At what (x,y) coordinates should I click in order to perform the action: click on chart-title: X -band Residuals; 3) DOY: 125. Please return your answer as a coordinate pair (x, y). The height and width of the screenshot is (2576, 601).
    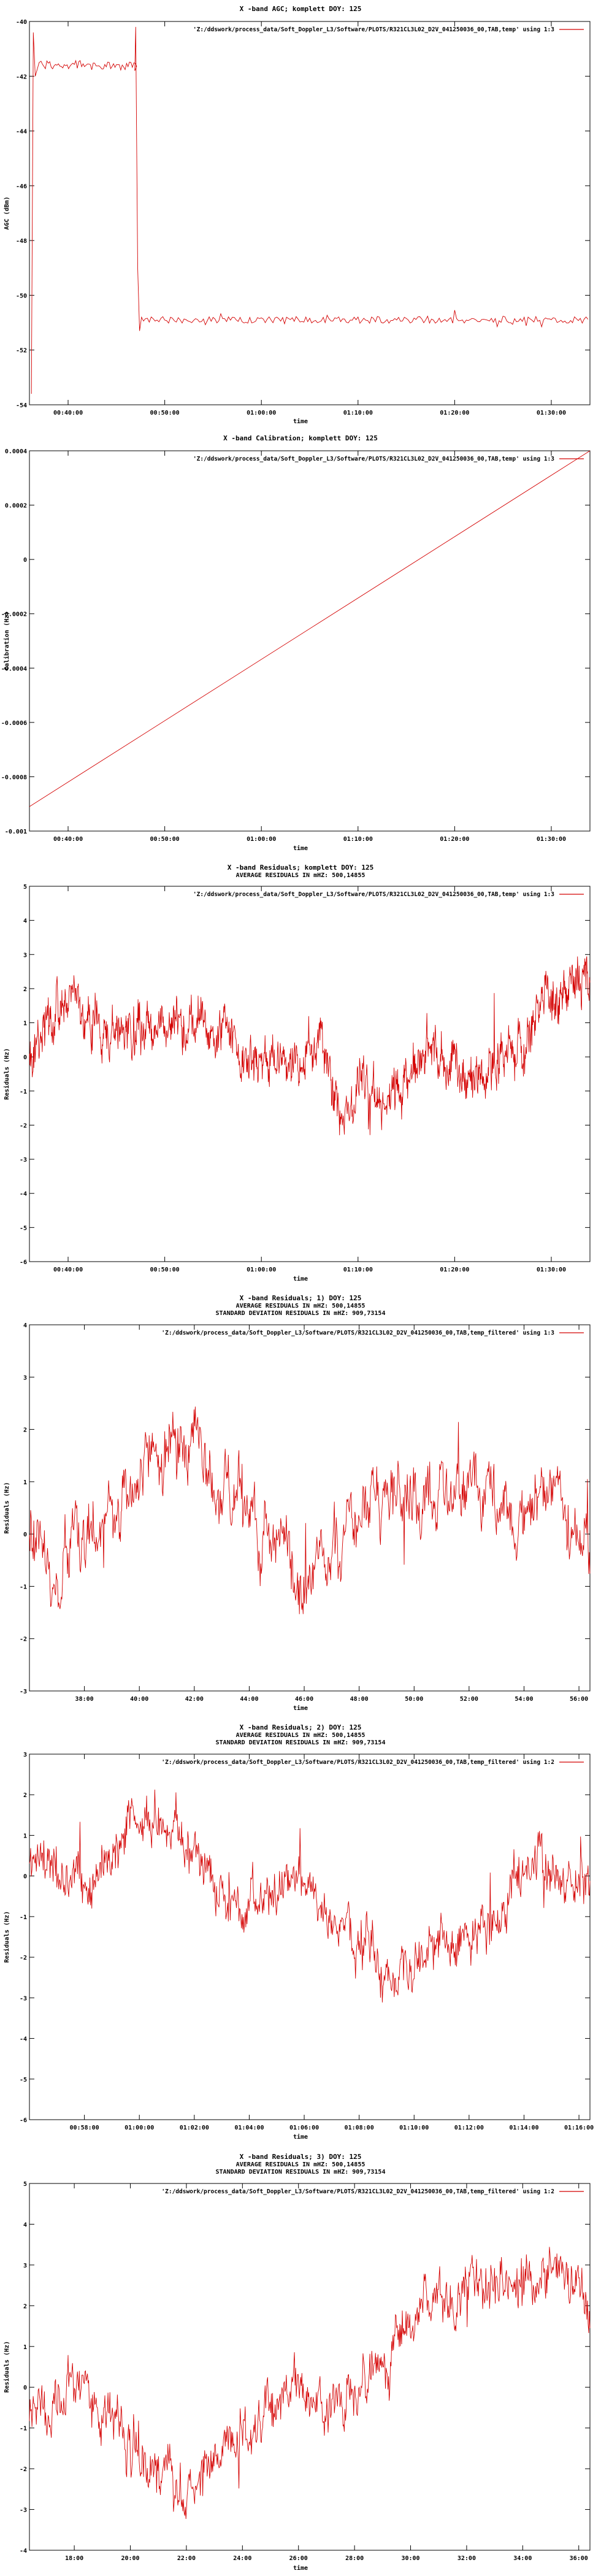
    Looking at the image, I should click on (301, 2157).